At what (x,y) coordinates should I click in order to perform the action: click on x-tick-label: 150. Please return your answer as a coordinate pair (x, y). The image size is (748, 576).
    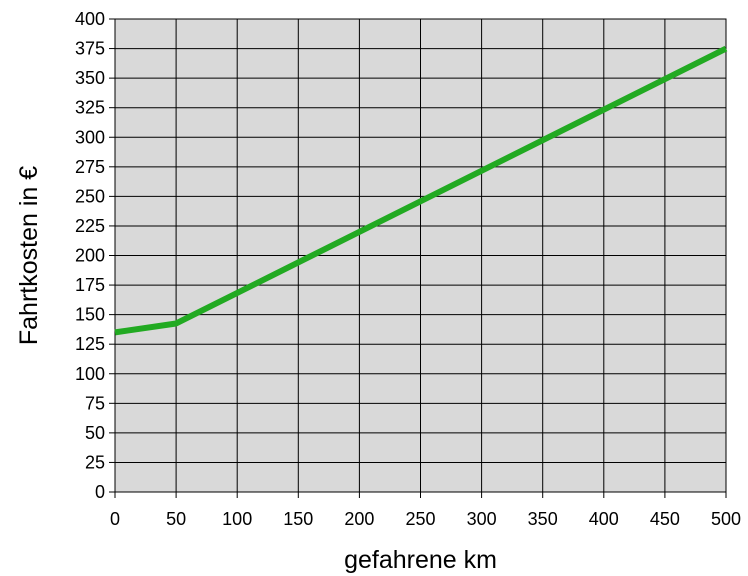
    Looking at the image, I should click on (298, 519).